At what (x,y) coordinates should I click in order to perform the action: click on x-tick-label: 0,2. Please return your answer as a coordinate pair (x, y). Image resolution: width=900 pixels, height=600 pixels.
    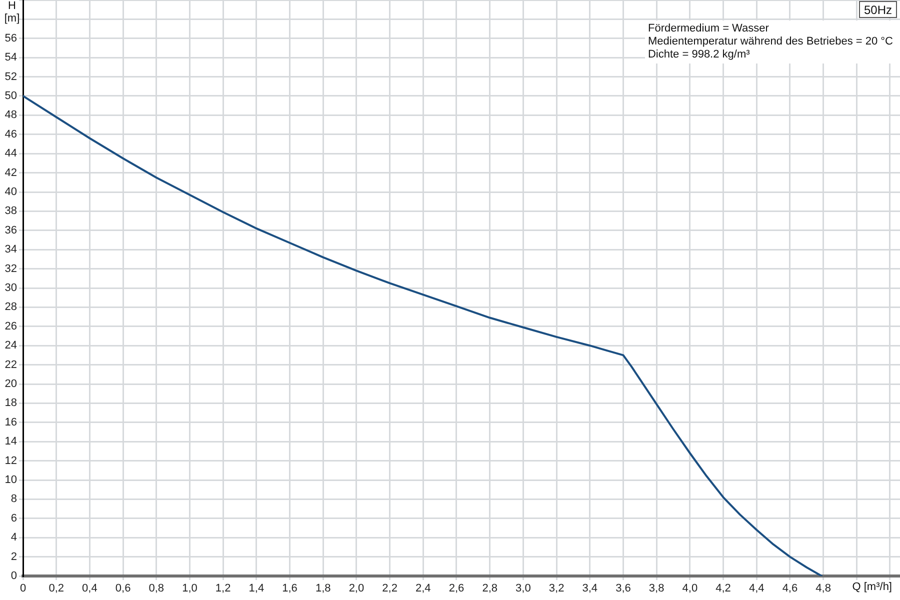
    Looking at the image, I should click on (56, 588).